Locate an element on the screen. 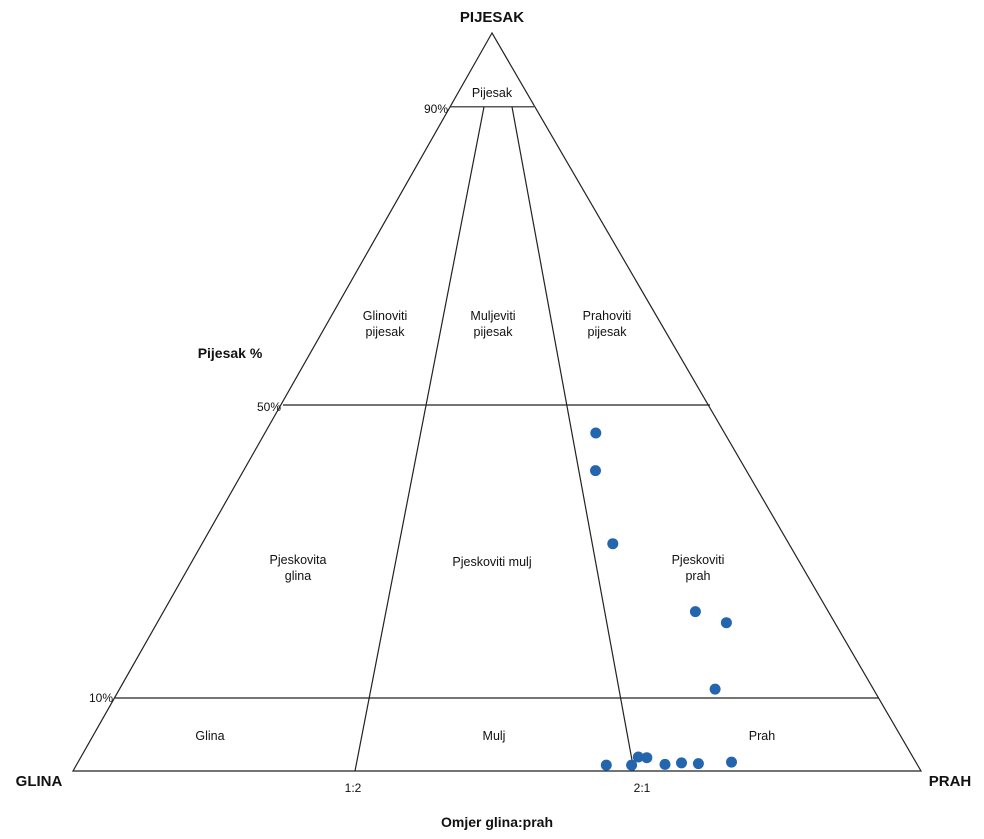 The width and height of the screenshot is (984, 839). region-pjeskoviti-prah: Pjeskoviti prah is located at coordinates (698, 568).